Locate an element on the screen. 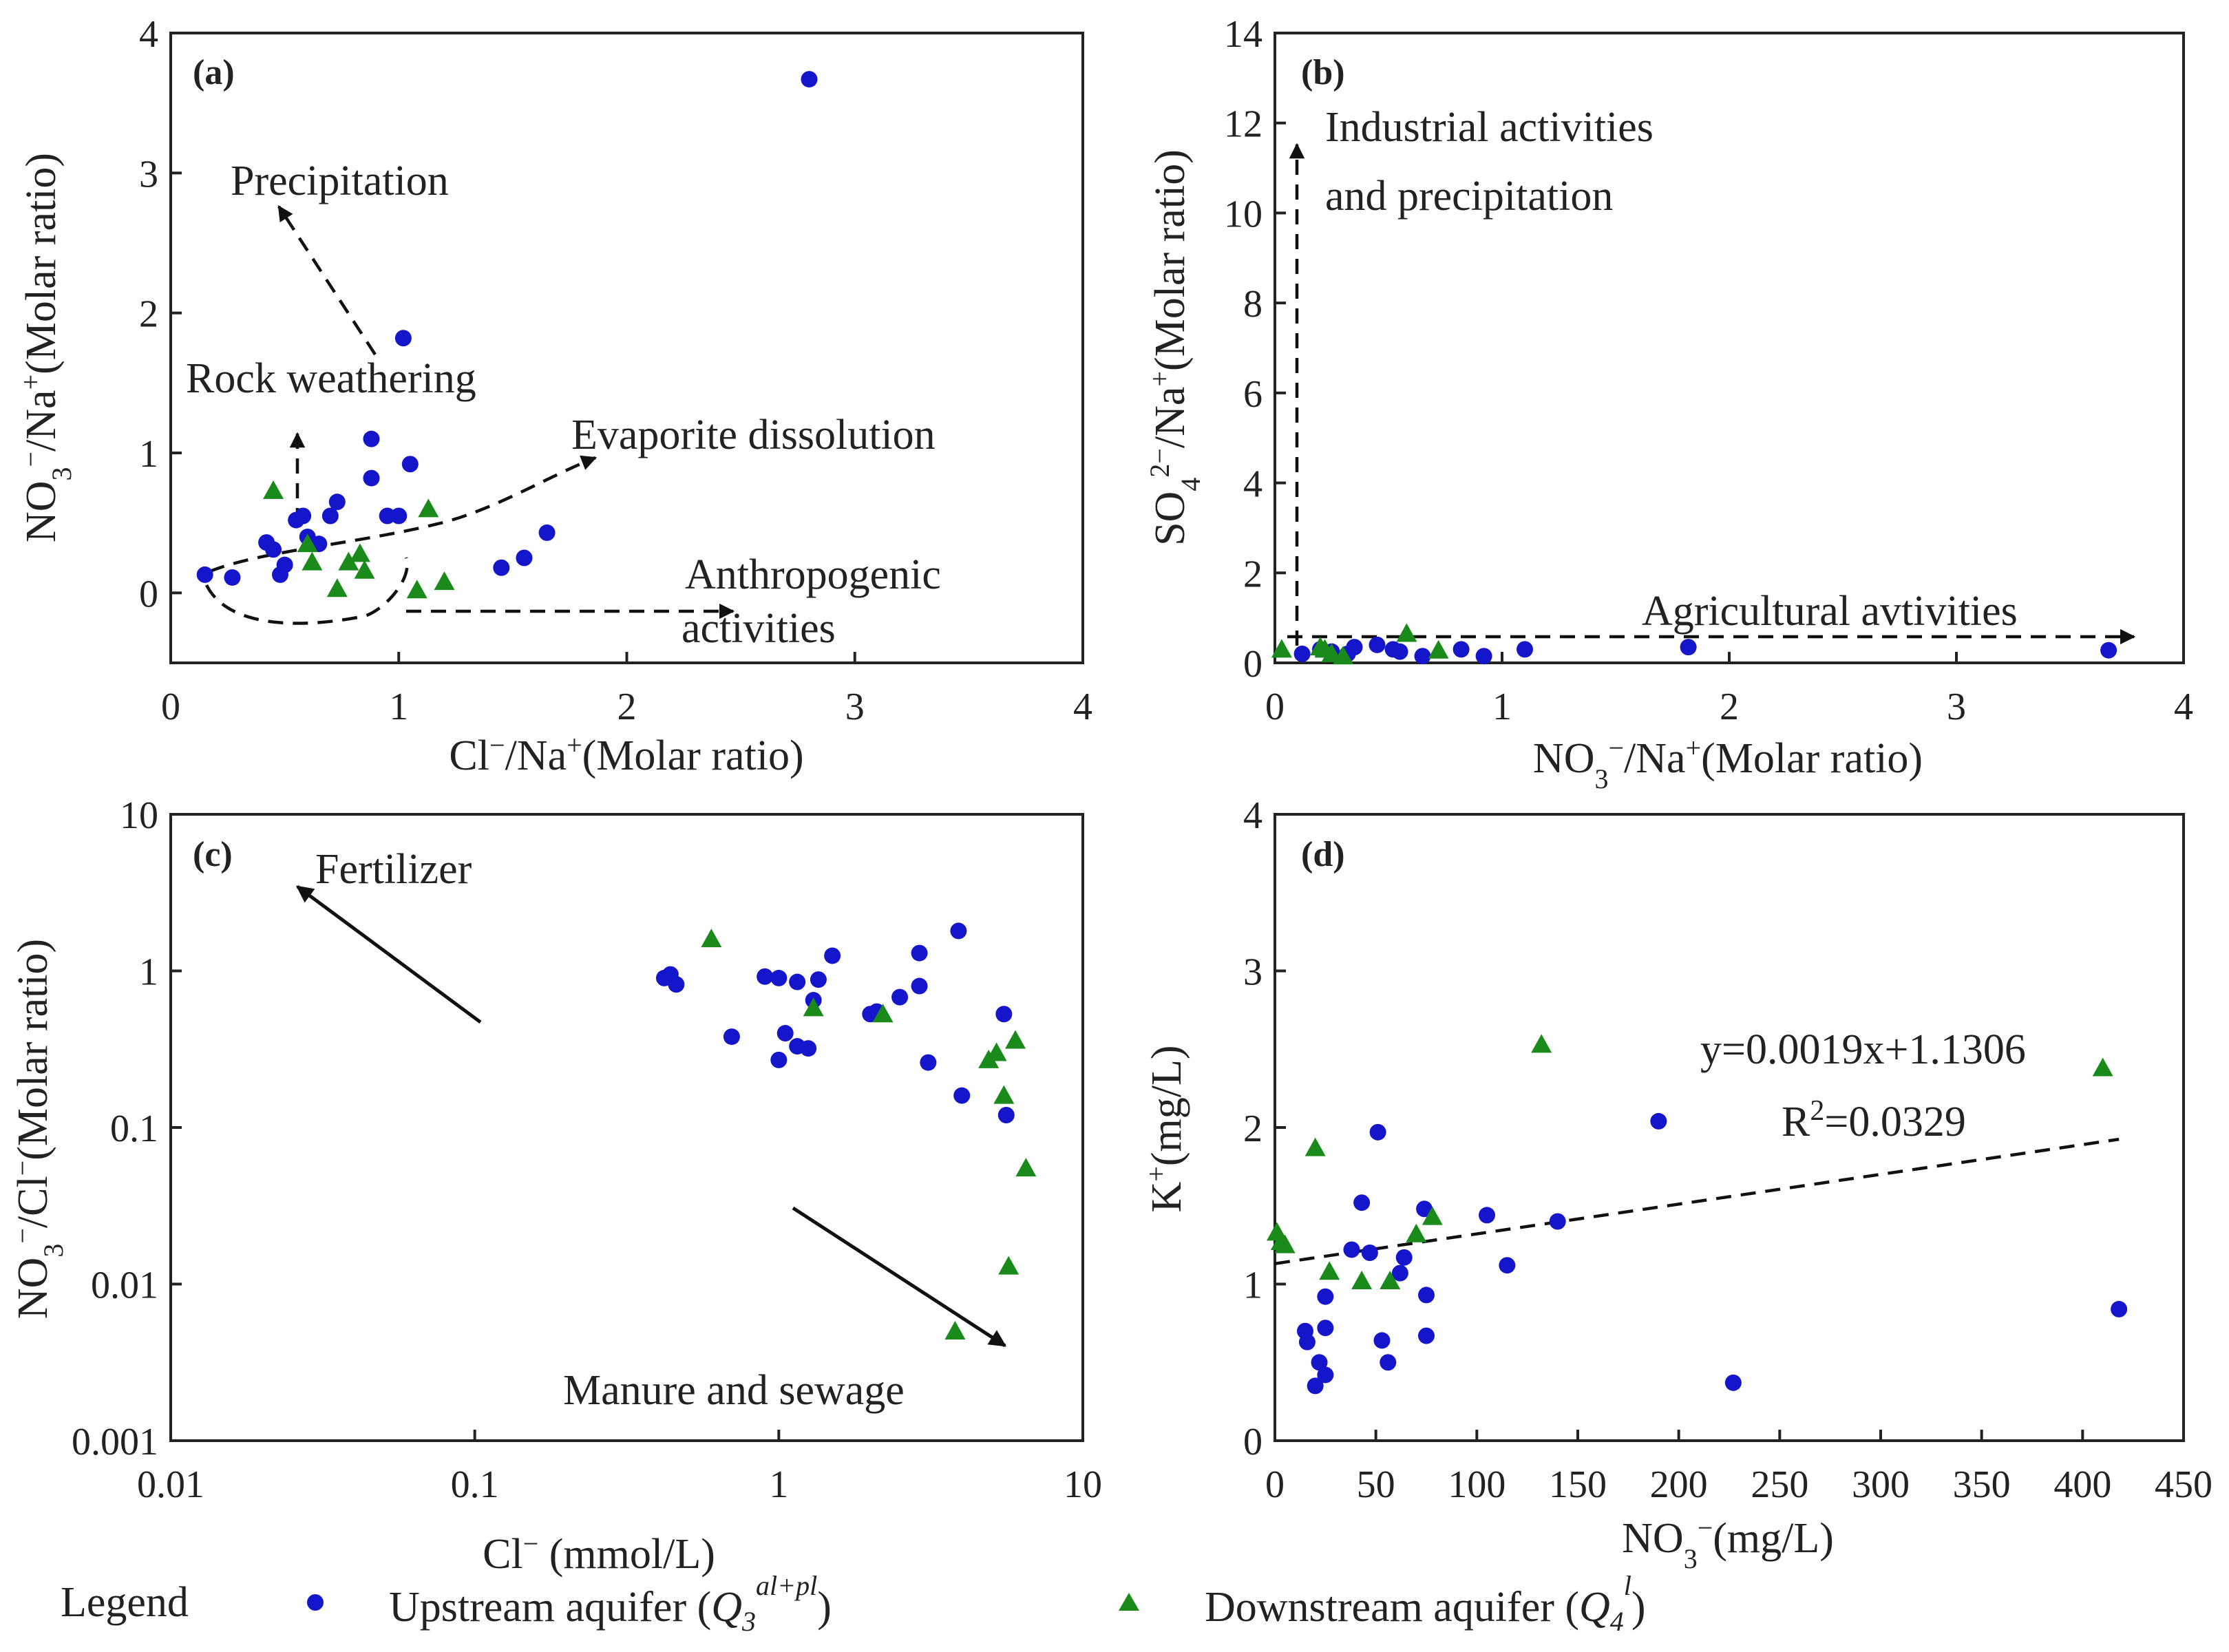 Image resolution: width=2229 pixels, height=1652 pixels. trendline is located at coordinates (1697, 1201).